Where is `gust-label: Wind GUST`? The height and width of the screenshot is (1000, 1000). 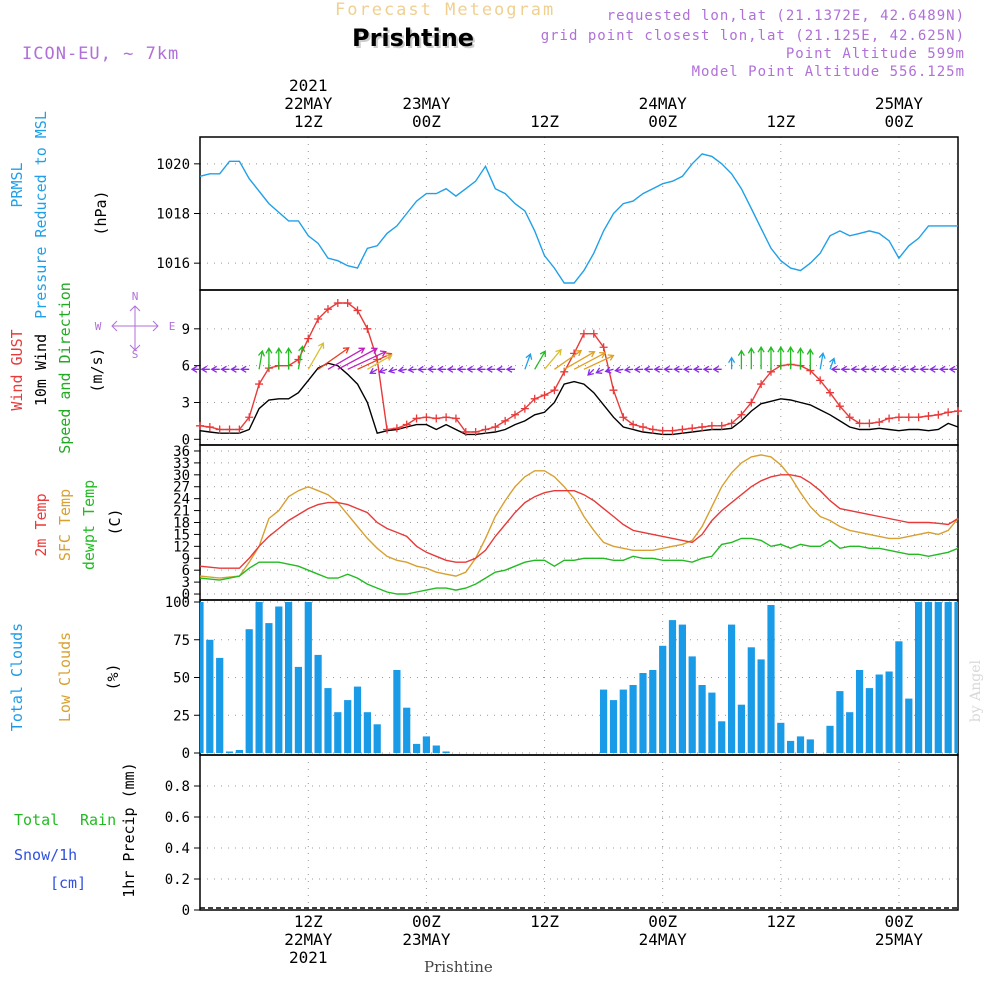 gust-label: Wind GUST is located at coordinates (17, 369).